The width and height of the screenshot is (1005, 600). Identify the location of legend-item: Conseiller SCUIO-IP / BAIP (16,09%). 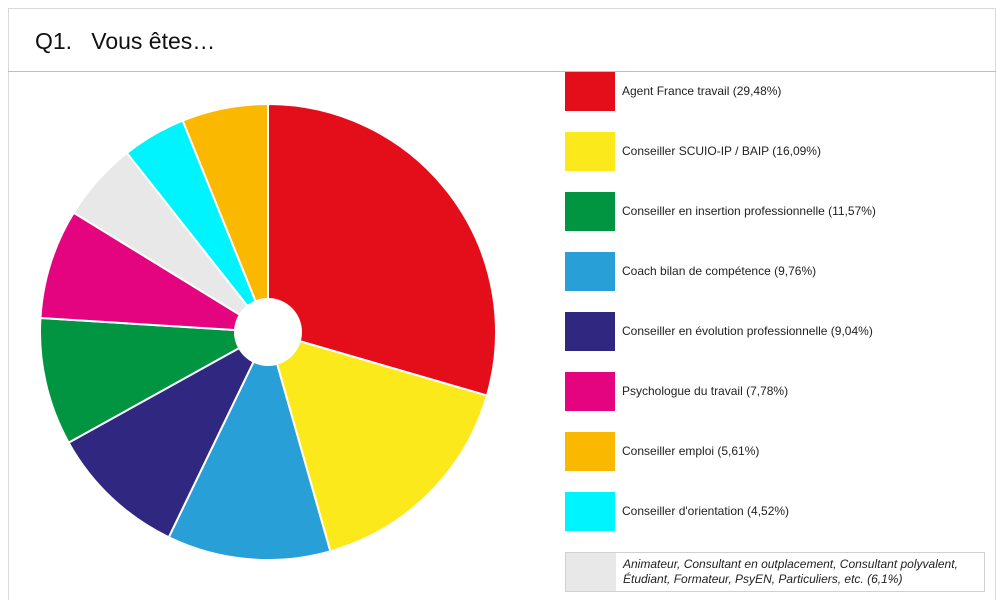
(777, 151).